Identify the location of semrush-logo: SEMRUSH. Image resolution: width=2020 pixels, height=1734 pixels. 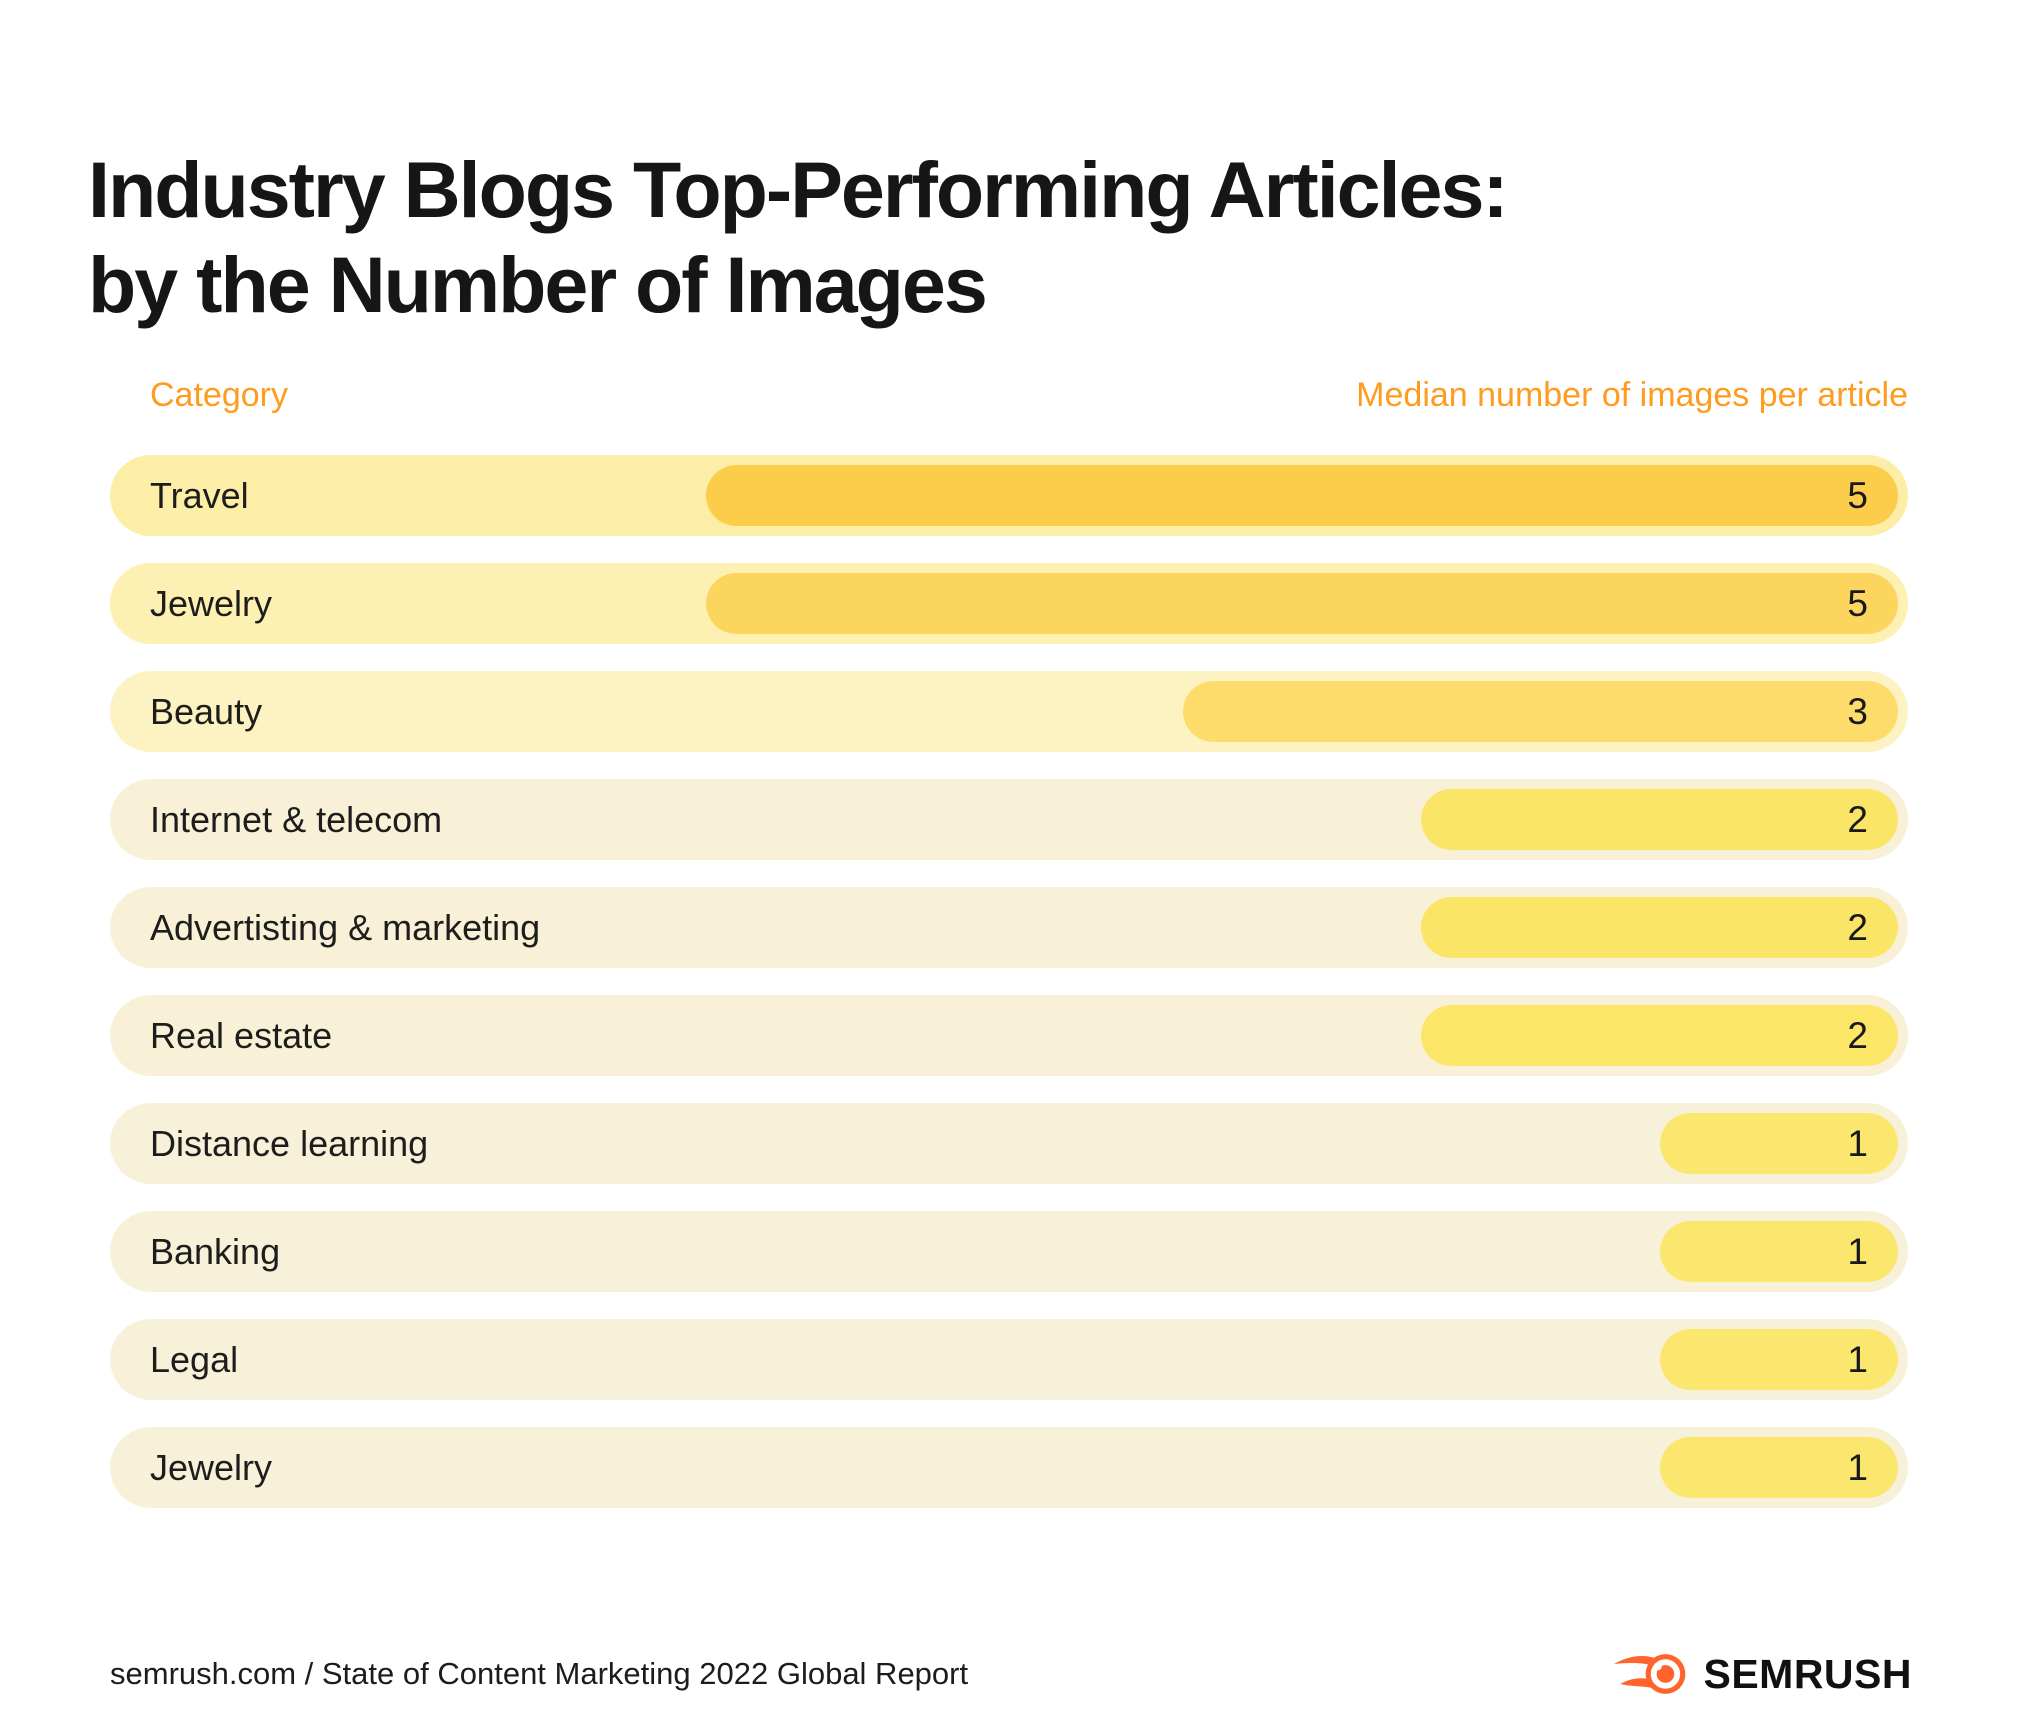
(1762, 1674).